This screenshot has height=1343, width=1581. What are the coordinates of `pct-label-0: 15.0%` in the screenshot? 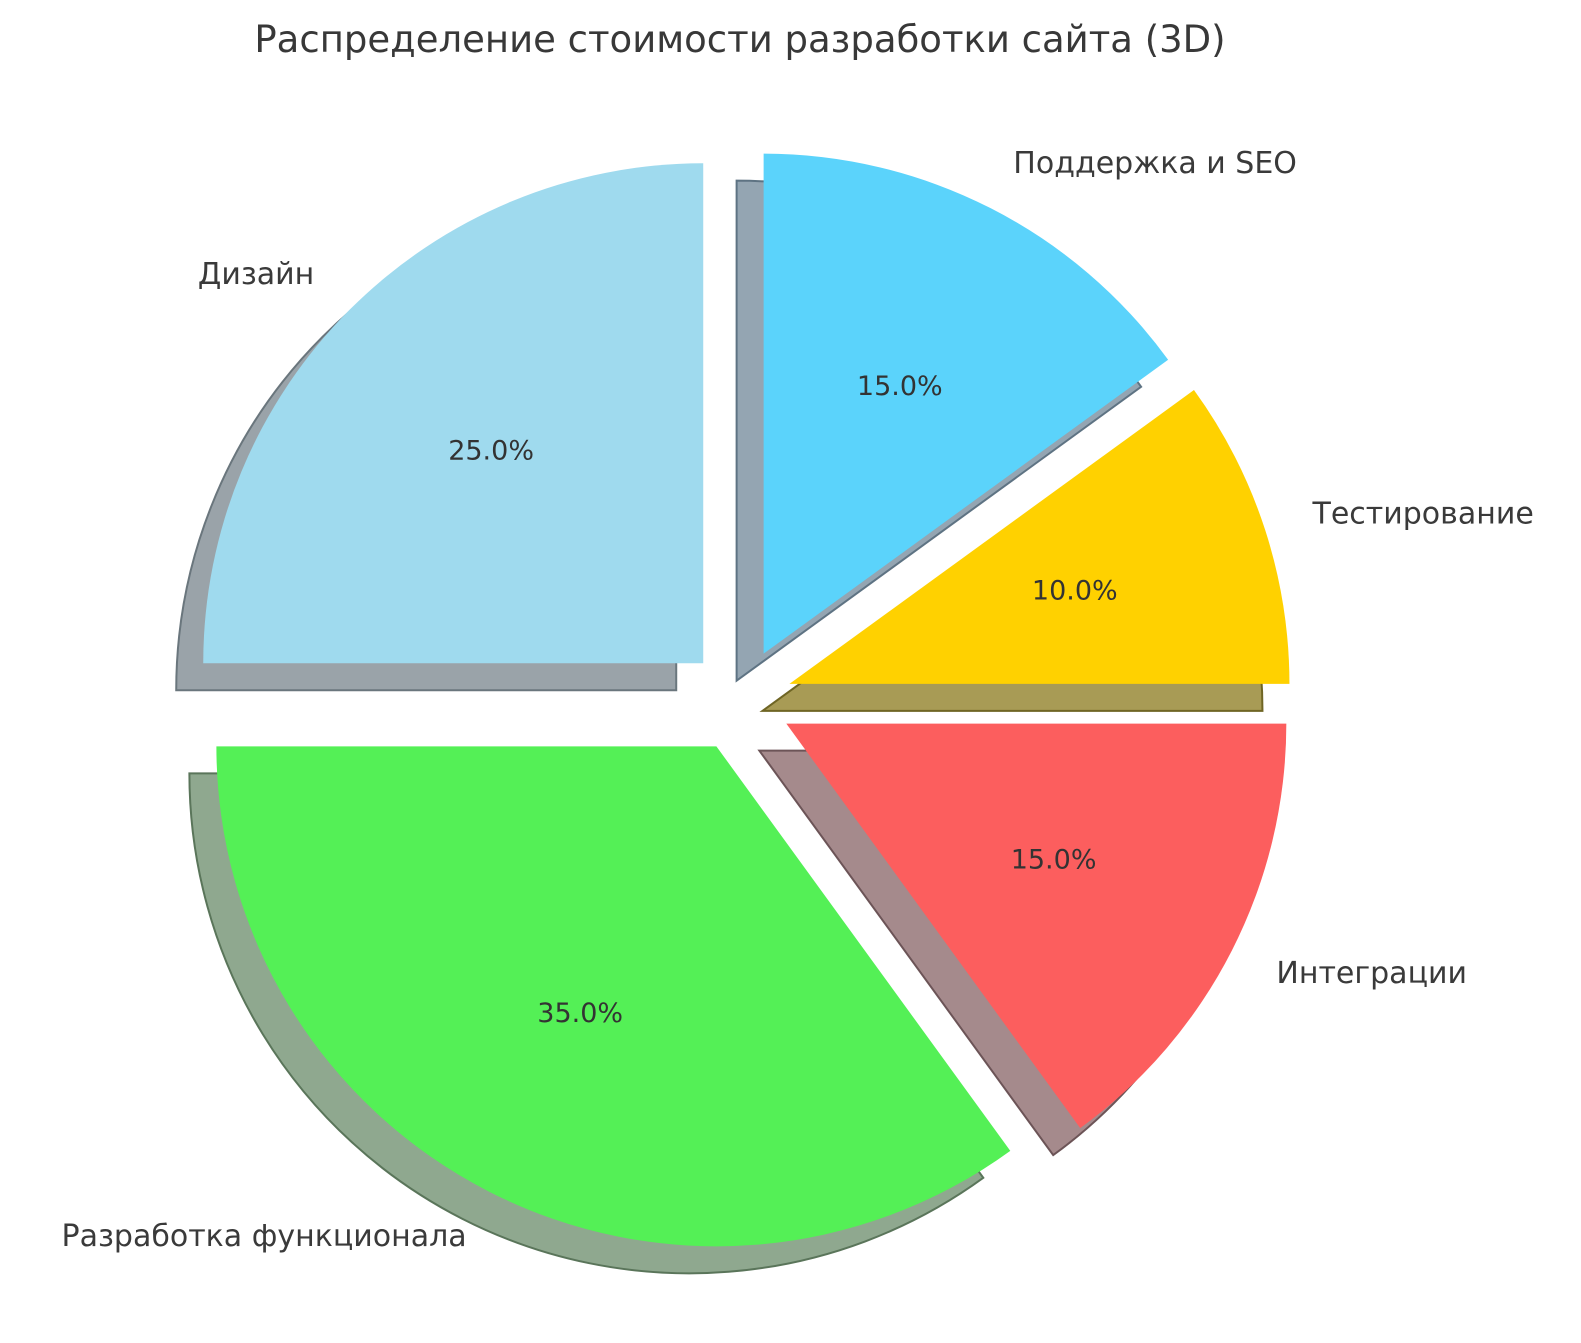 It's located at (900, 386).